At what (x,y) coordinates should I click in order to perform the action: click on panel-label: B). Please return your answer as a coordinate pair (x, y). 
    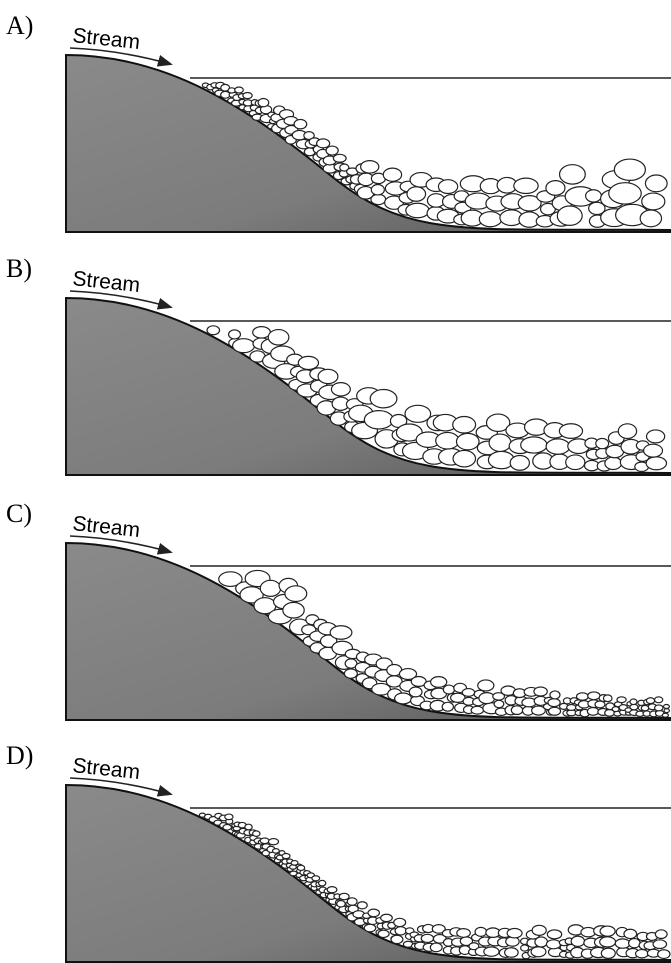
    Looking at the image, I should click on (19, 268).